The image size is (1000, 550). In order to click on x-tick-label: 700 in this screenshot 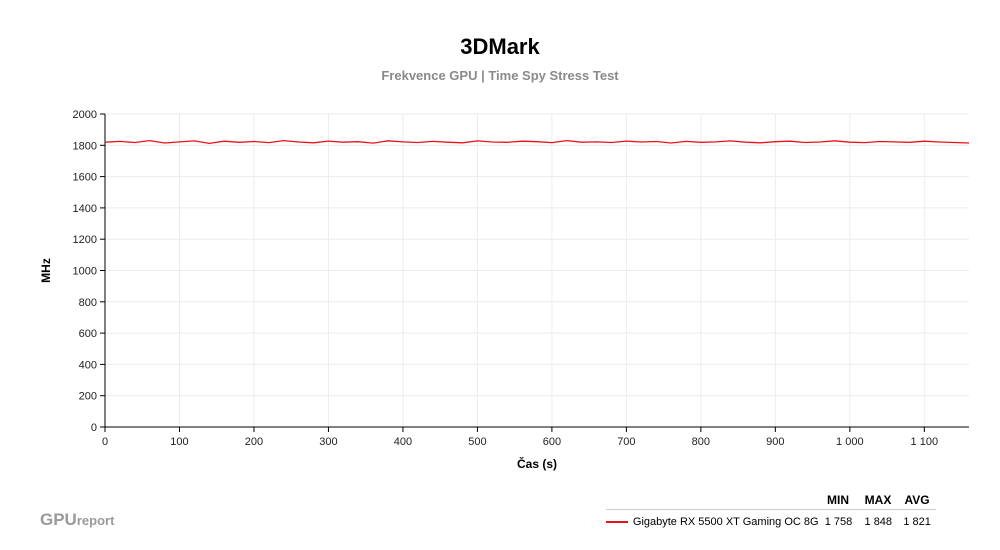, I will do `click(626, 442)`.